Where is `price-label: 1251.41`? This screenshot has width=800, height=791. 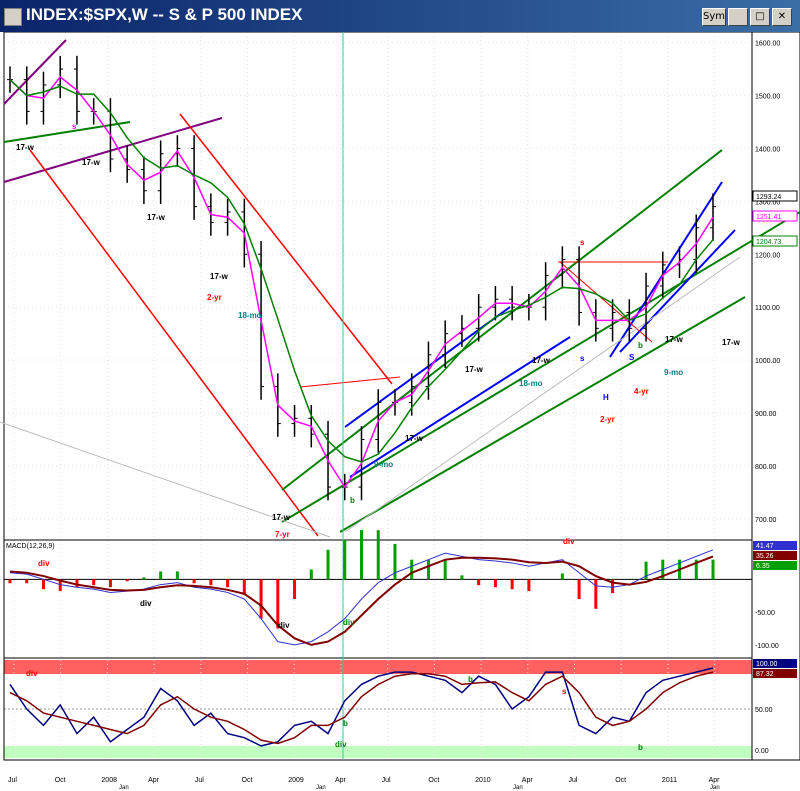 price-label: 1251.41 is located at coordinates (768, 217).